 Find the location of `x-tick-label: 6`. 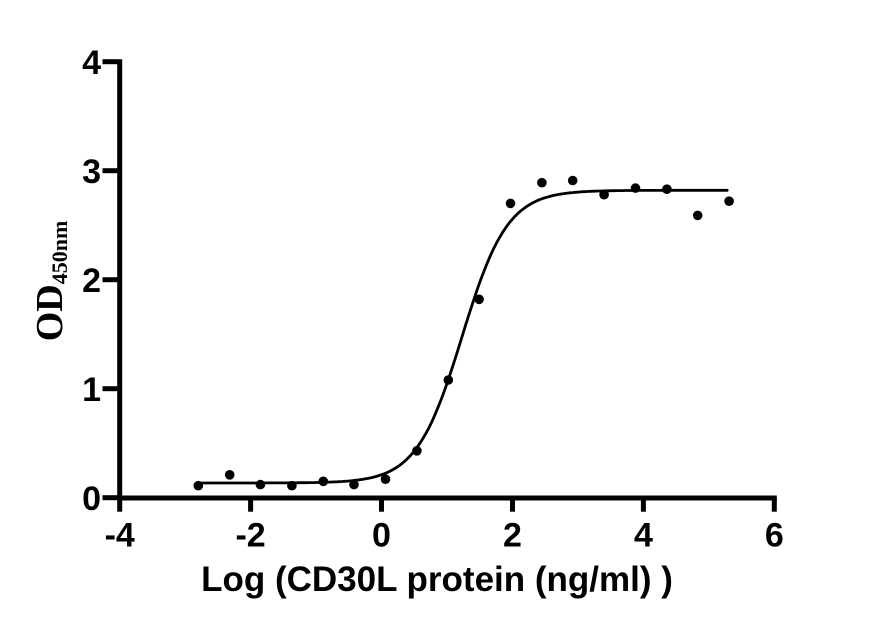

x-tick-label: 6 is located at coordinates (774, 536).